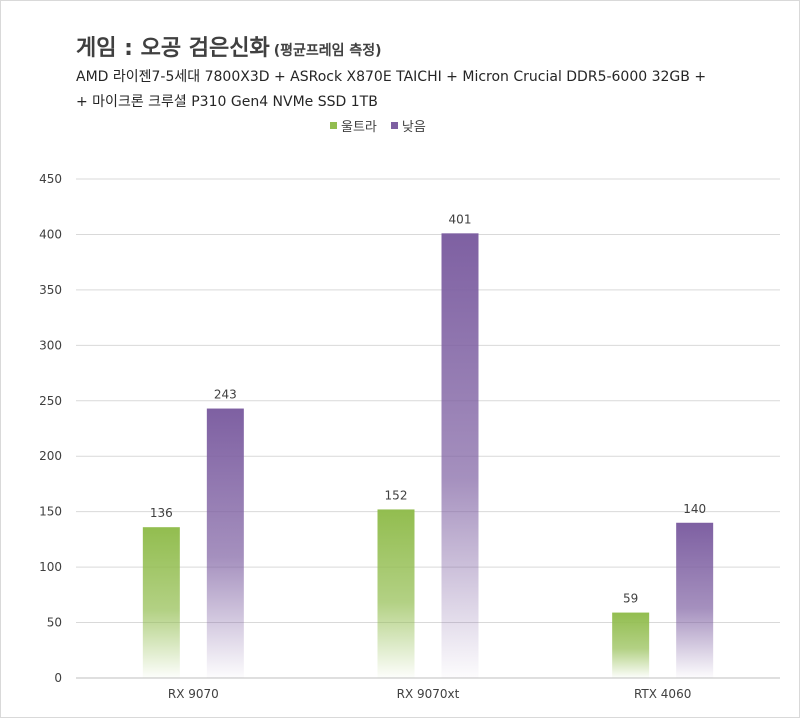 Image resolution: width=800 pixels, height=718 pixels. I want to click on chart-title-main: 게임 : 오공 검은신화, so click(173, 48).